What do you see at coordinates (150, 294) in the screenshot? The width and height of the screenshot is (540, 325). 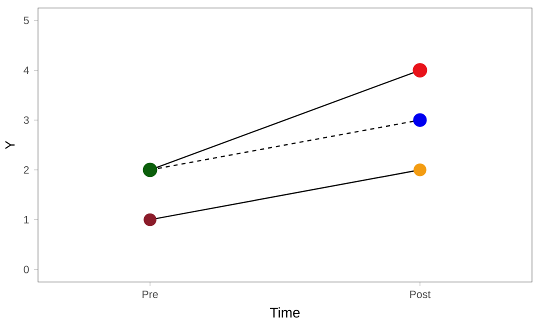 I see `x-tick-label: Pre` at bounding box center [150, 294].